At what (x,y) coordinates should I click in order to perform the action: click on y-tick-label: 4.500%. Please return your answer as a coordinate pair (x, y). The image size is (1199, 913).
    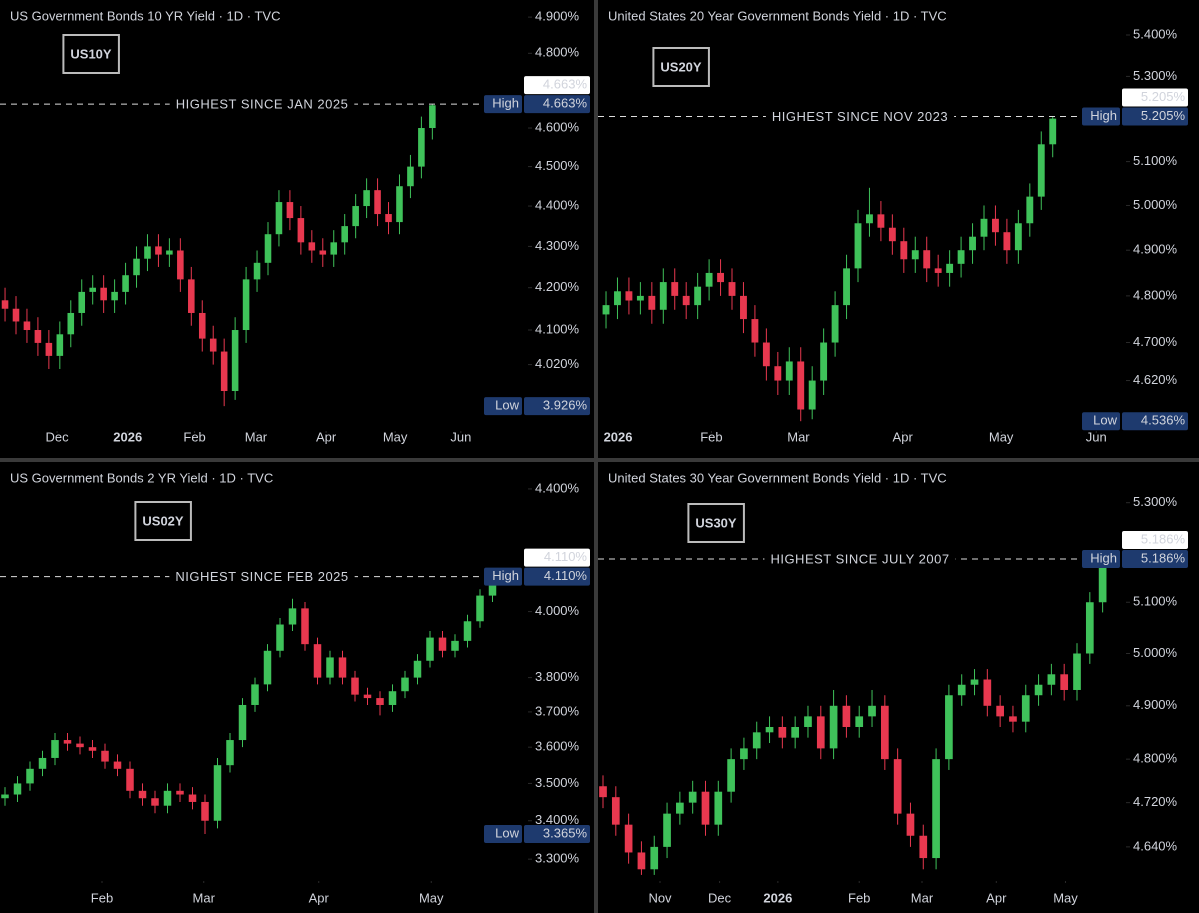
    Looking at the image, I should click on (557, 165).